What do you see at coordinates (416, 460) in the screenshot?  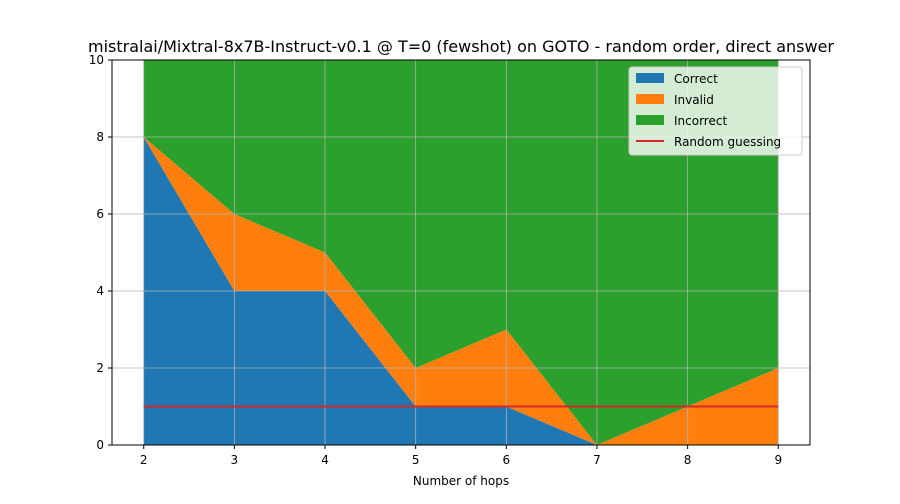 I see `x-tick-label: 5` at bounding box center [416, 460].